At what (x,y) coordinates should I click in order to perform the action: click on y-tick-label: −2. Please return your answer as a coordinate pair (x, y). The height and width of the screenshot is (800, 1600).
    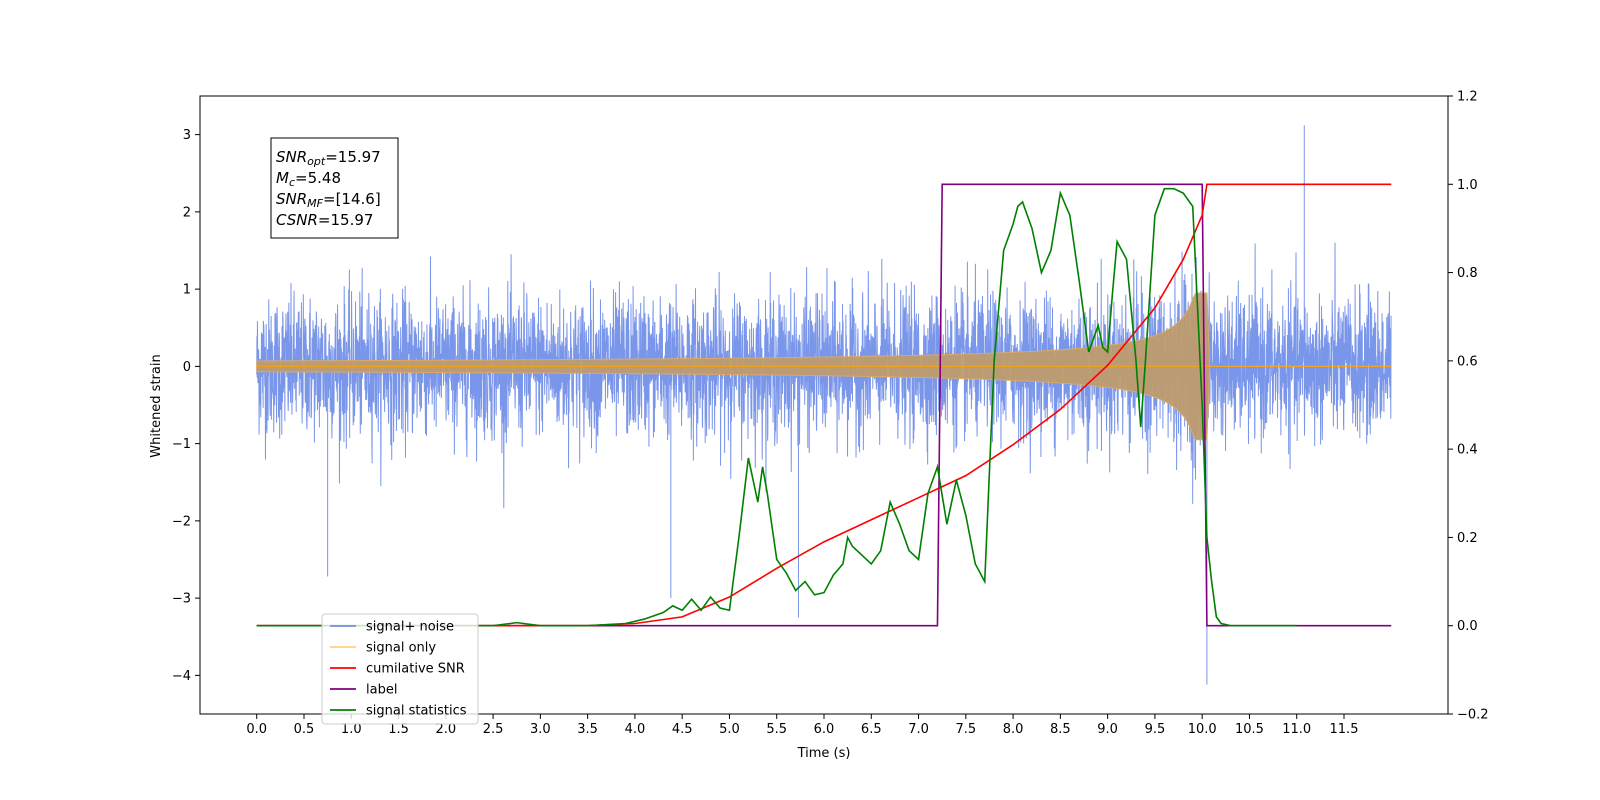
    Looking at the image, I should click on (181, 521).